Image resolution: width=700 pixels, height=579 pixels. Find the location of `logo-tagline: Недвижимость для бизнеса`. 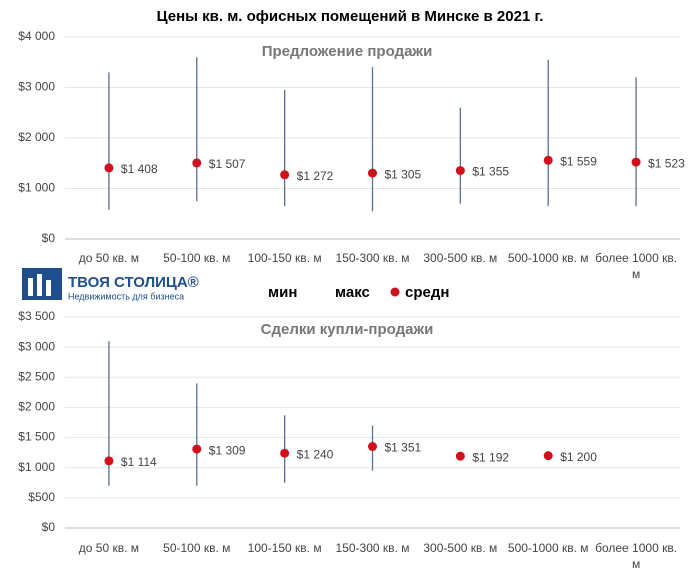

logo-tagline: Недвижимость для бизнеса is located at coordinates (126, 296).